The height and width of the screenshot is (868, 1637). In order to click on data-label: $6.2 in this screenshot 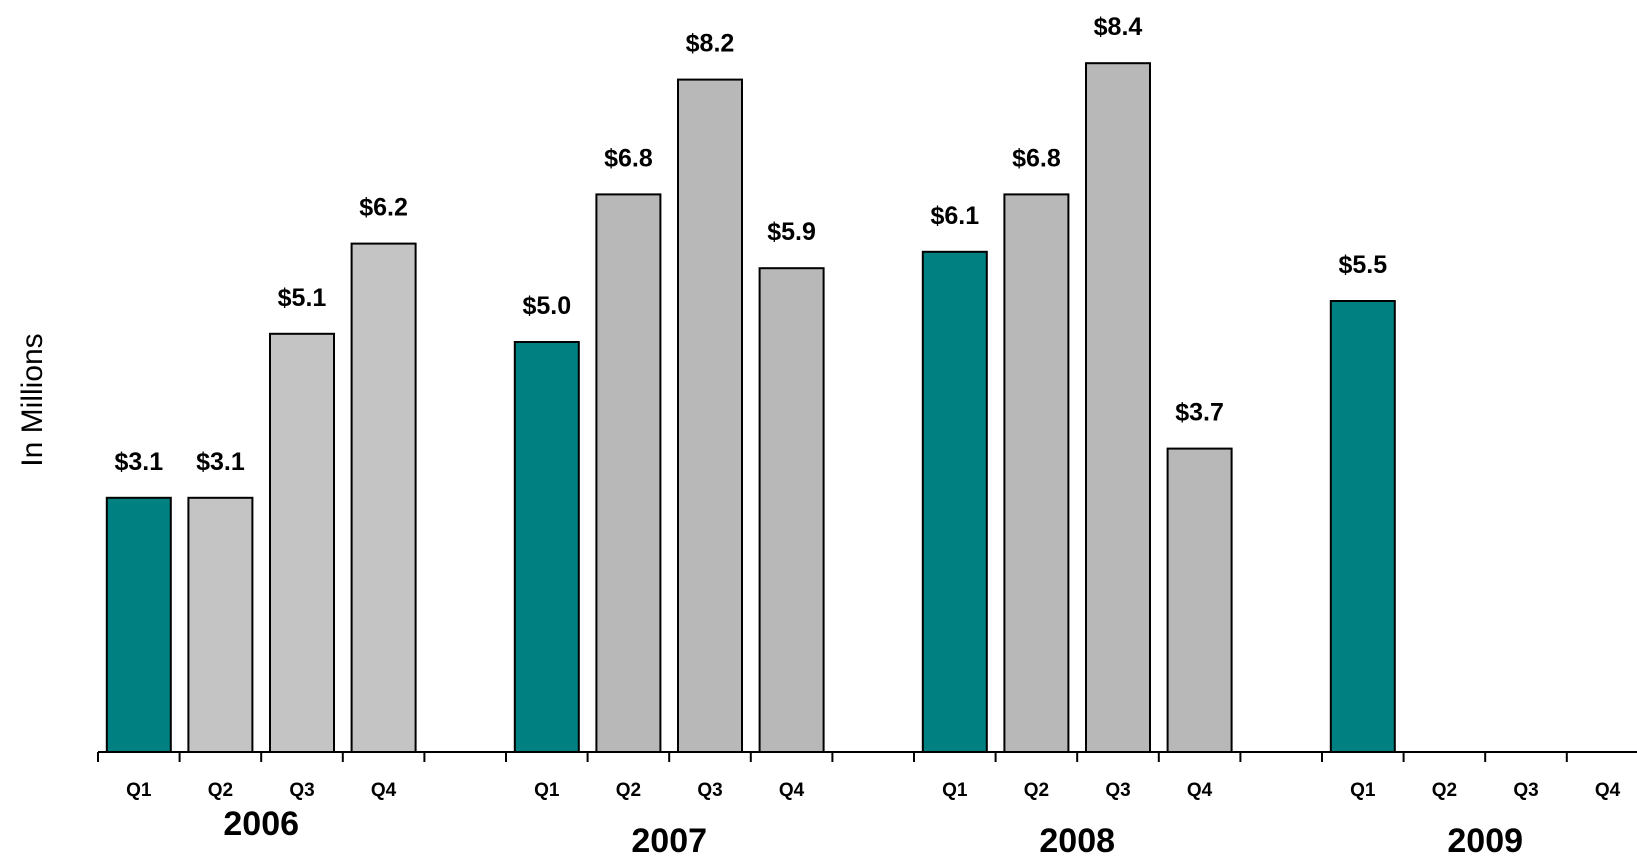, I will do `click(383, 208)`.